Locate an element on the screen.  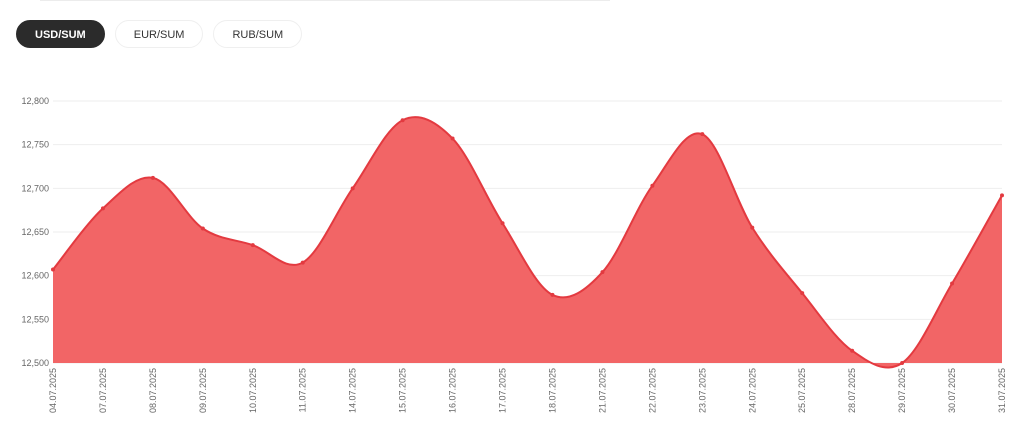
x-tick-label: 31.07.2025 is located at coordinates (1002, 390).